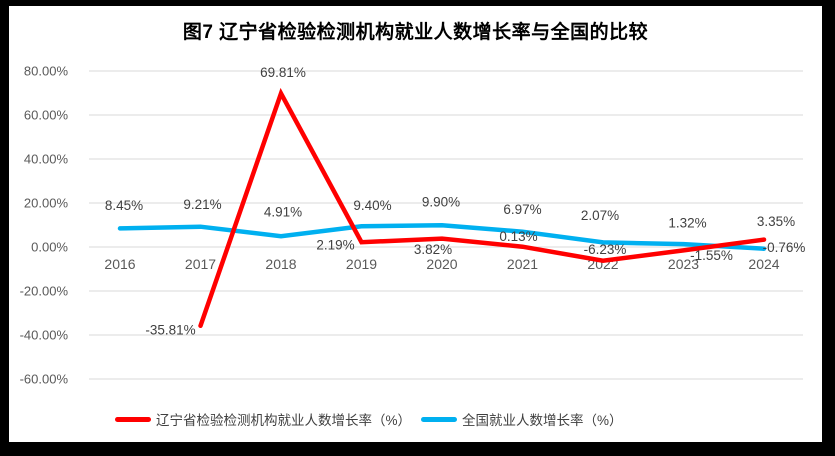 The image size is (835, 456). What do you see at coordinates (522, 209) in the screenshot?
I see `data-label: 6.97%` at bounding box center [522, 209].